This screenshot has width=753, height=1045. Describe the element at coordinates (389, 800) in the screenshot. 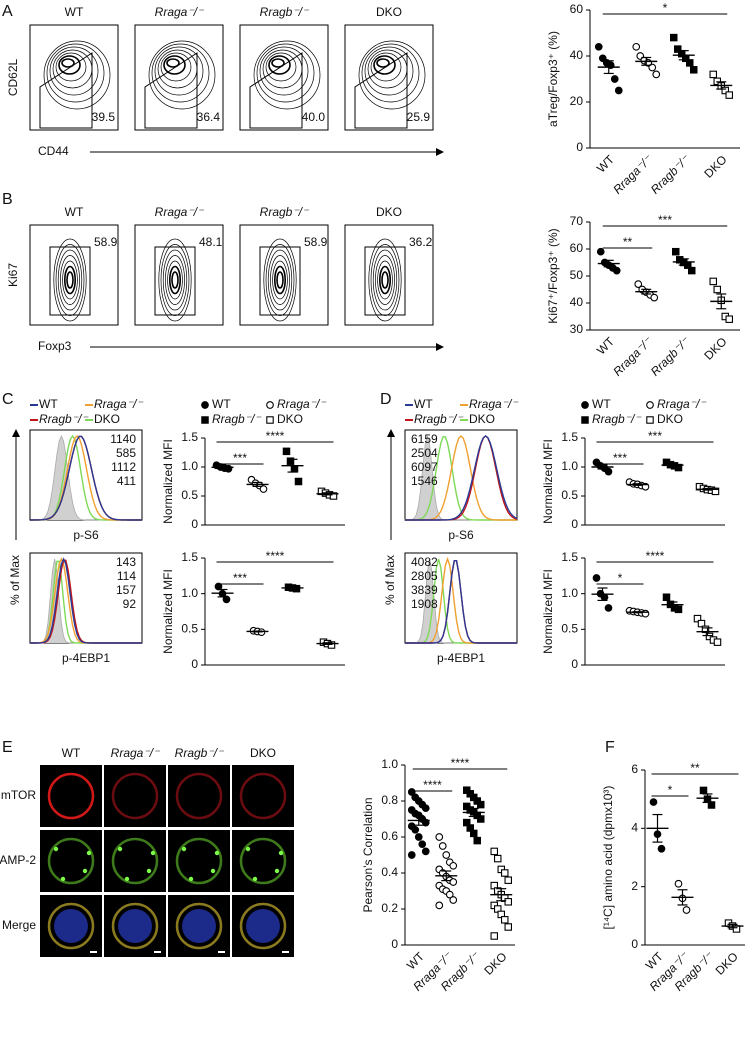

I see `y-tick-label: 0.8` at that location.